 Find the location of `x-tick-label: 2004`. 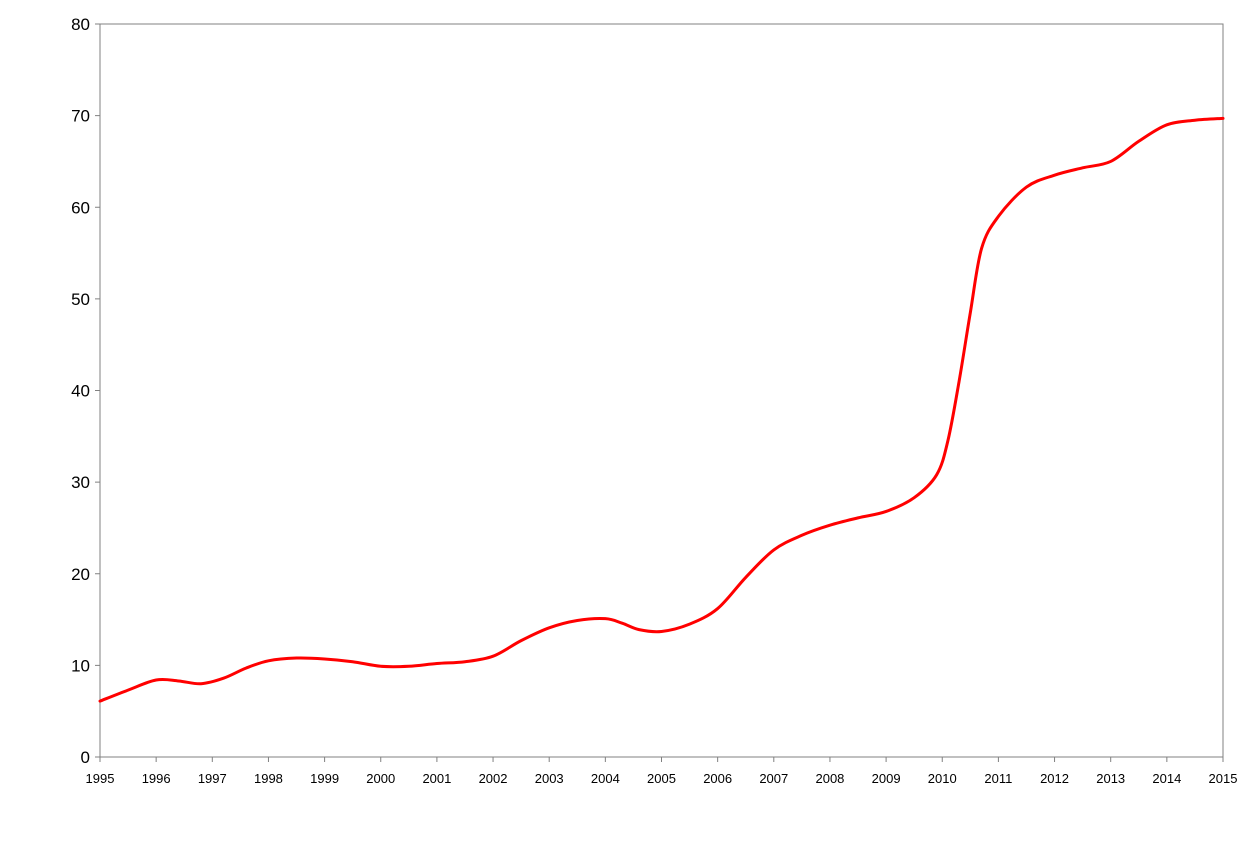

x-tick-label: 2004 is located at coordinates (605, 778).